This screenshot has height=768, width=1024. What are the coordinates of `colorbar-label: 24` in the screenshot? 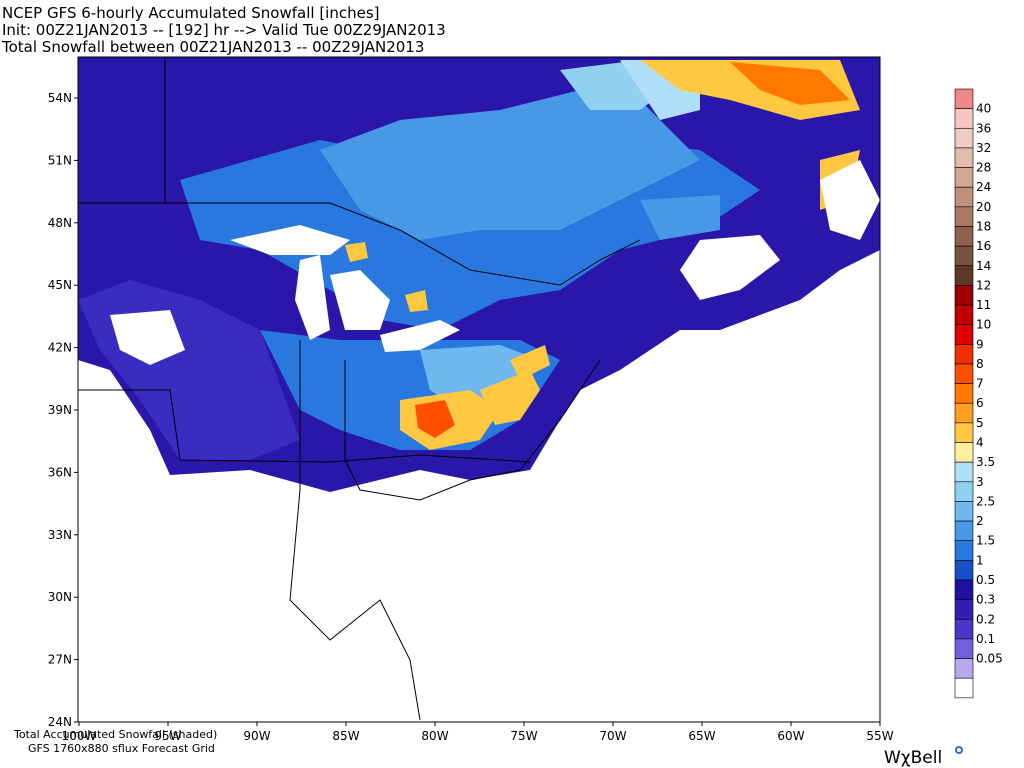 It's located at (983, 187).